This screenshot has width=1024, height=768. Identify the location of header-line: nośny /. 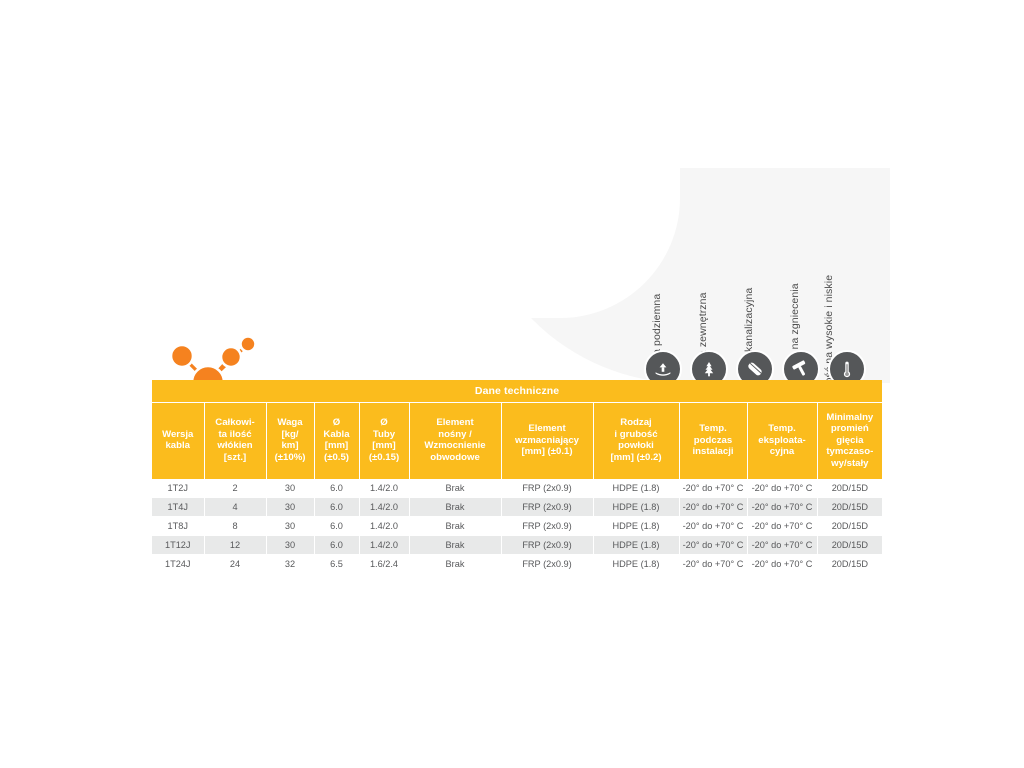
(455, 434).